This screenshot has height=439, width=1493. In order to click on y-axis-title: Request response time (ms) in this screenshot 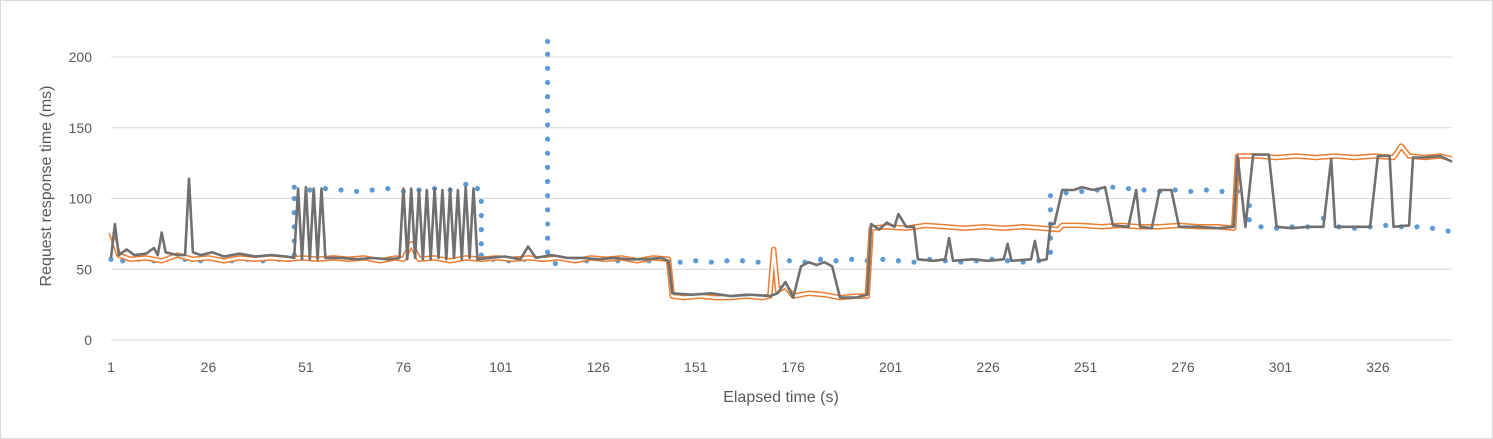, I will do `click(46, 186)`.